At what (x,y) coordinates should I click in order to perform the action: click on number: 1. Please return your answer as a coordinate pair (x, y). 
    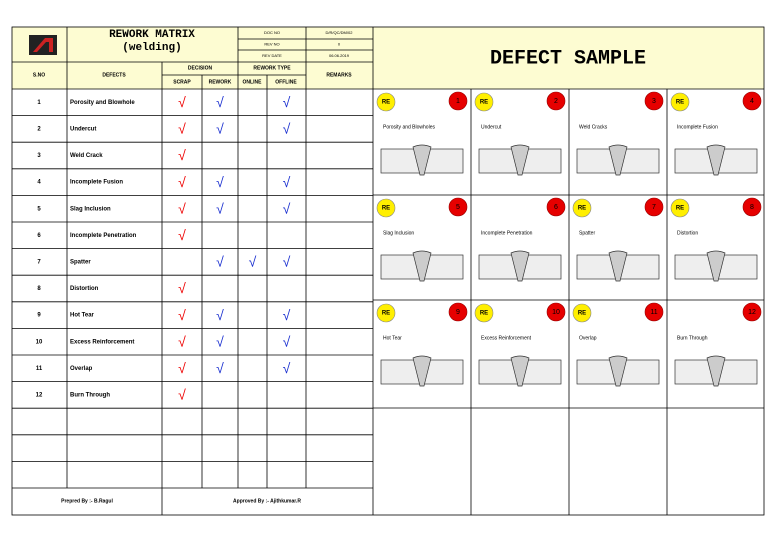
    Looking at the image, I should click on (458, 101).